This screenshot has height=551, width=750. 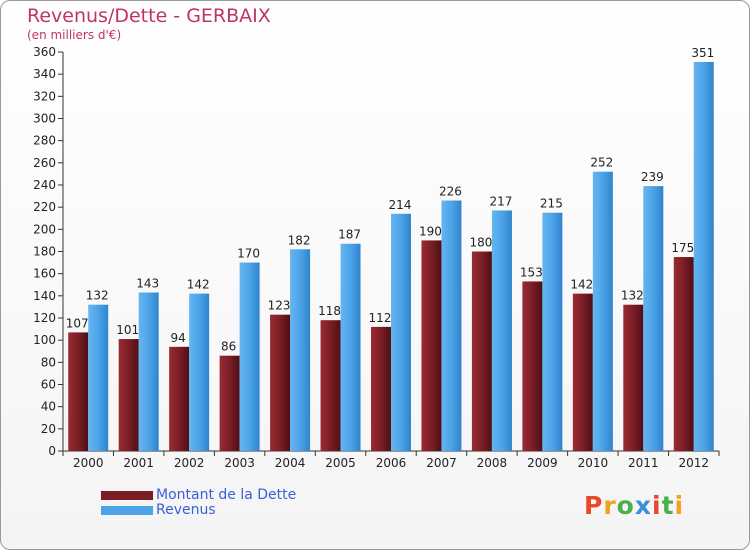 What do you see at coordinates (279, 306) in the screenshot?
I see `data-label-dette: 123` at bounding box center [279, 306].